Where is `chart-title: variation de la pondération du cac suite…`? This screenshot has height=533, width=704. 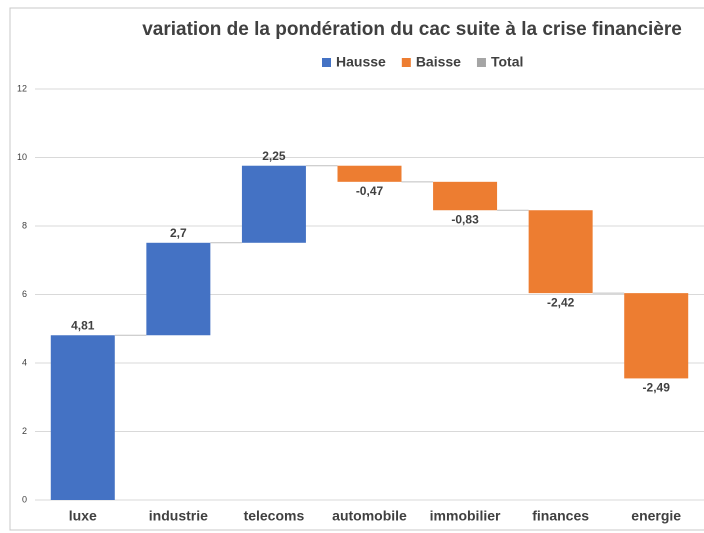 chart-title: variation de la pondération du cac suite… is located at coordinates (412, 29).